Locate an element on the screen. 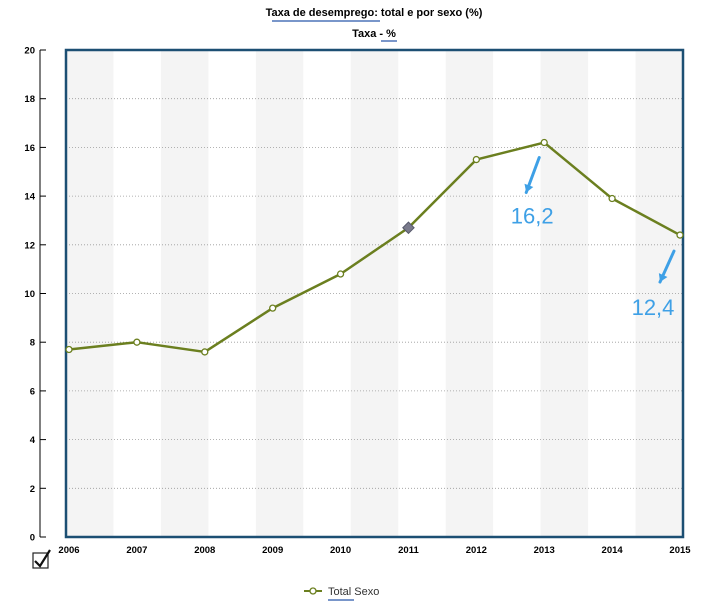  y-tick-label: 10 is located at coordinates (29, 294).